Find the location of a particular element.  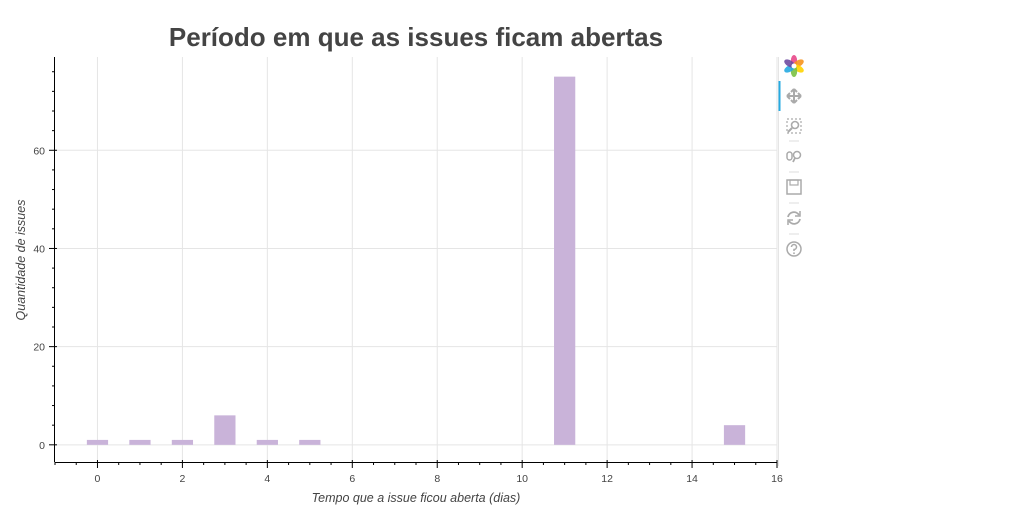

y-axis-label: Quantidade de issues is located at coordinates (21, 260).